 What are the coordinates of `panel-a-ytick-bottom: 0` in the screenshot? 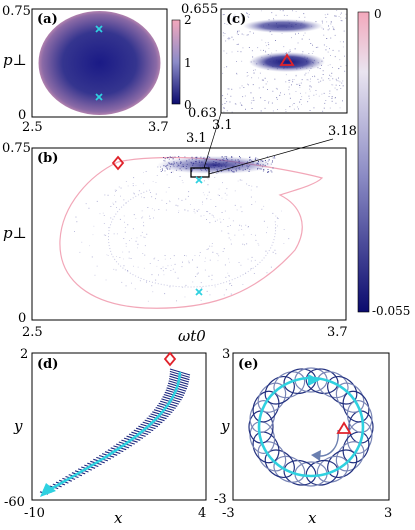 It's located at (22, 115).